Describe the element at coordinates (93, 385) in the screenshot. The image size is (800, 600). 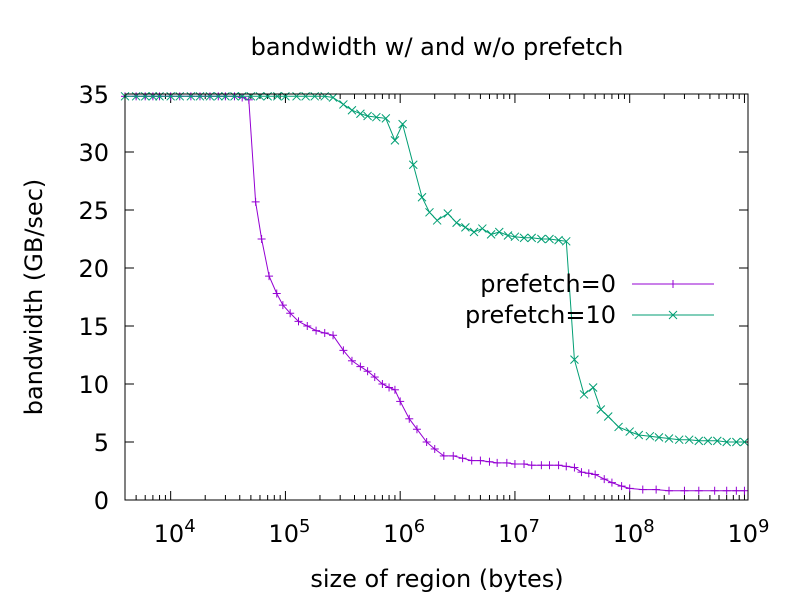
I see `y-tick-label: 10` at that location.